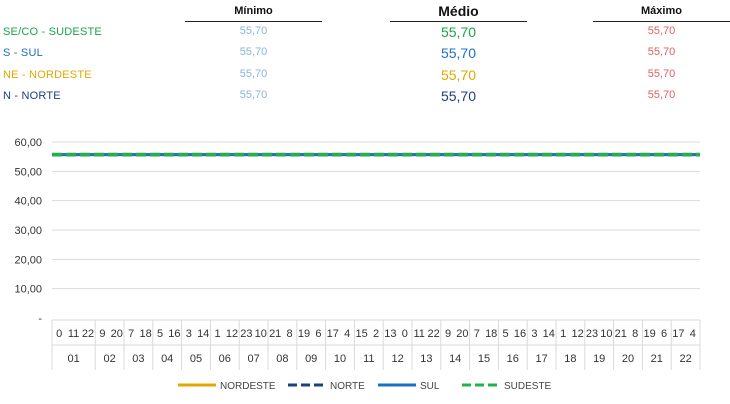  Describe the element at coordinates (599, 359) in the screenshot. I see `x-group-label: 19` at that location.